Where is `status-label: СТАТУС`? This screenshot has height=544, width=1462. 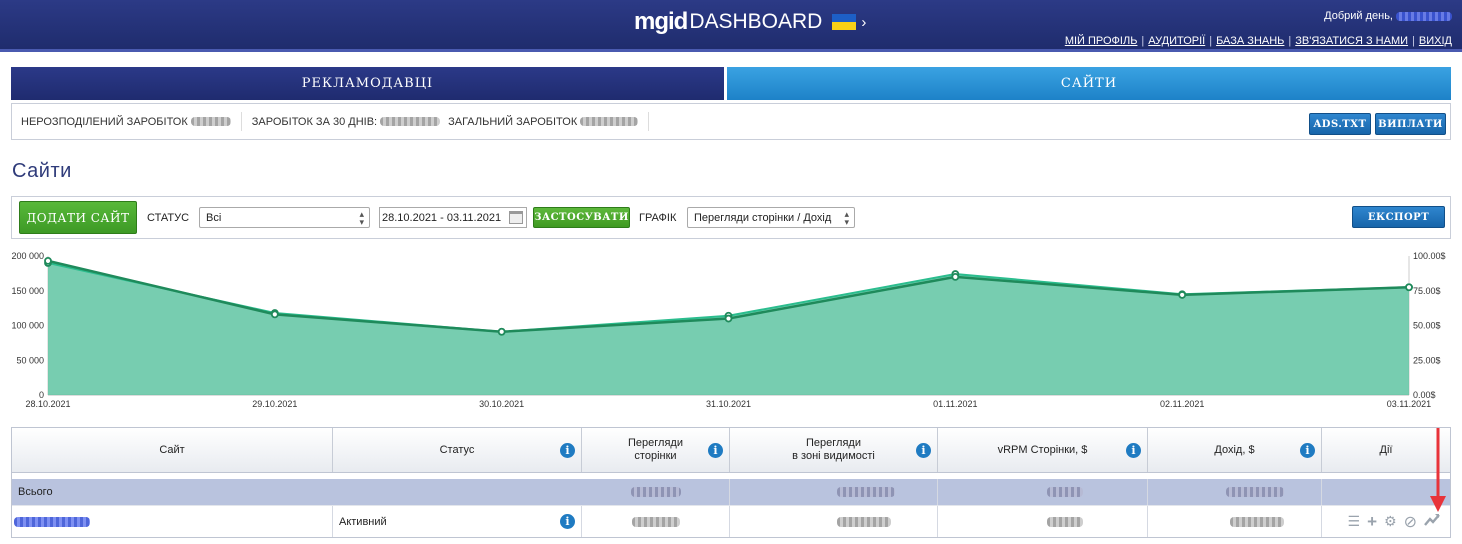 status-label: СТАТУС is located at coordinates (168, 218).